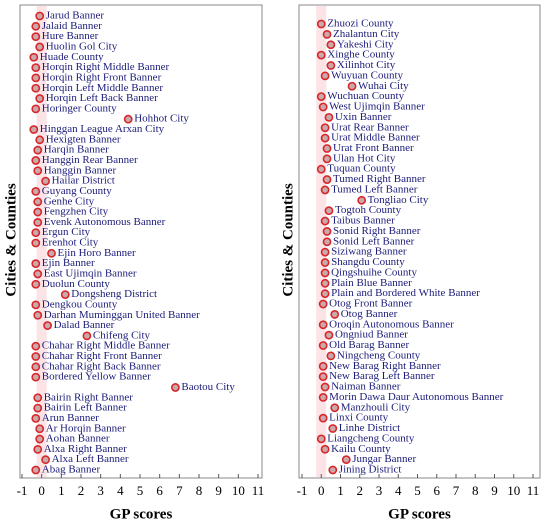 The height and width of the screenshot is (526, 550). What do you see at coordinates (365, 44) in the screenshot?
I see `point-label: Yakeshi City` at bounding box center [365, 44].